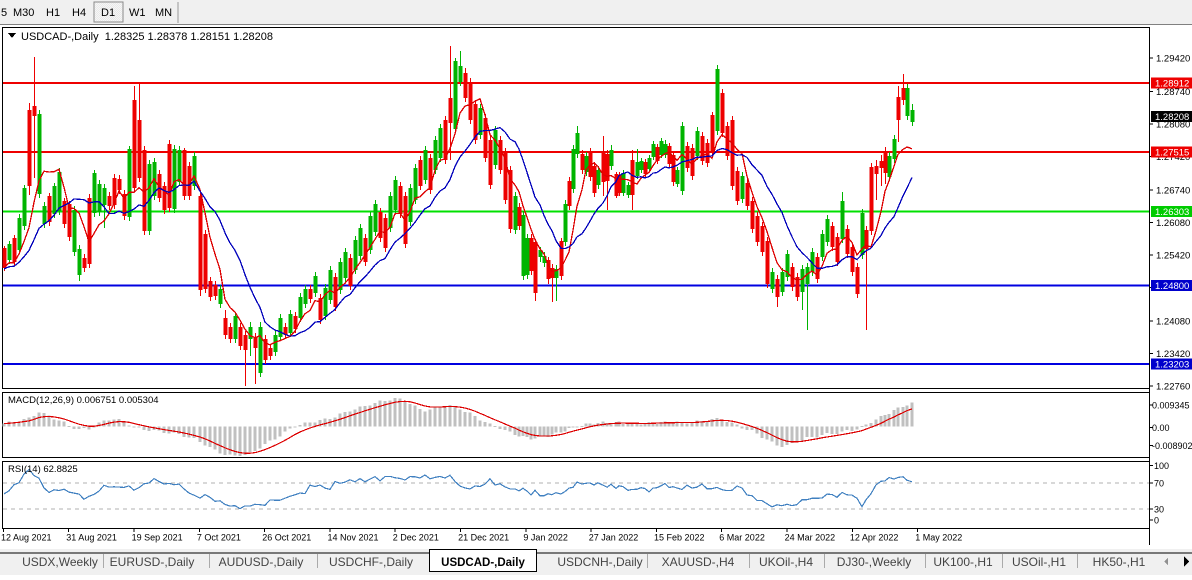 The image size is (1192, 580). I want to click on svg-text: 1.26303, so click(1172, 212).